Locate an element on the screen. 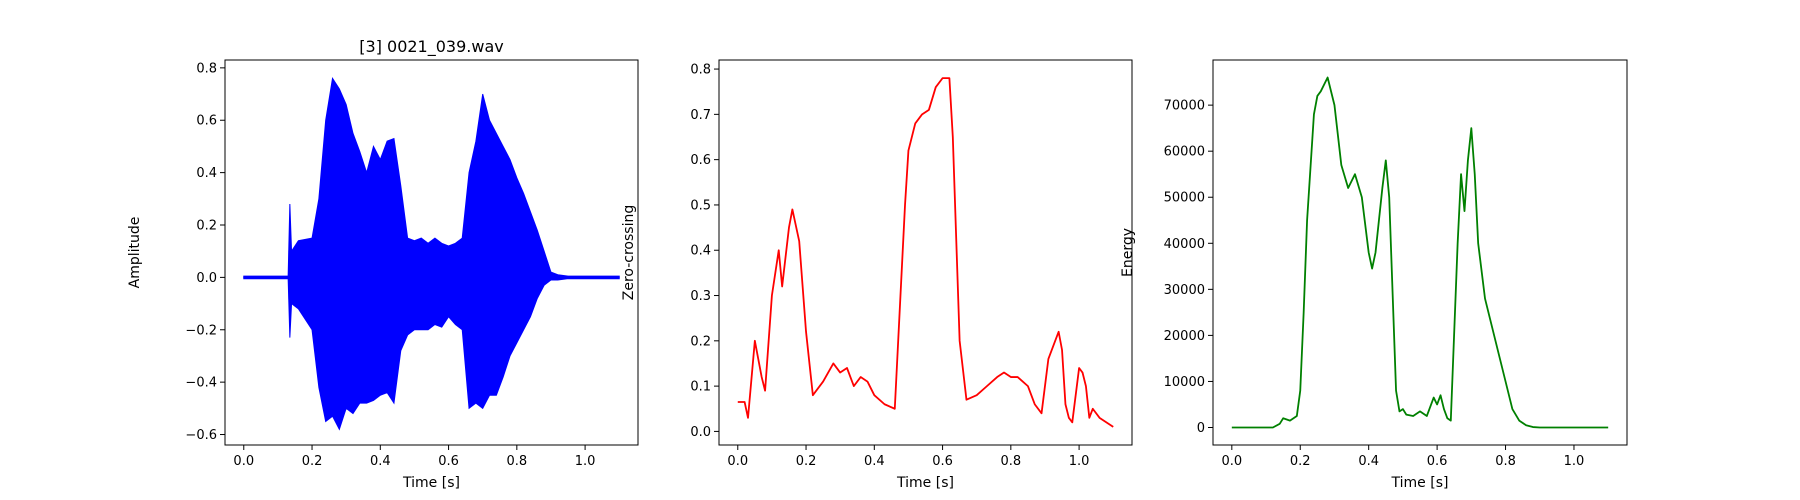 Image resolution: width=1800 pixels, height=500 pixels. chart-title: [3] 0021_039.wav is located at coordinates (431, 47).